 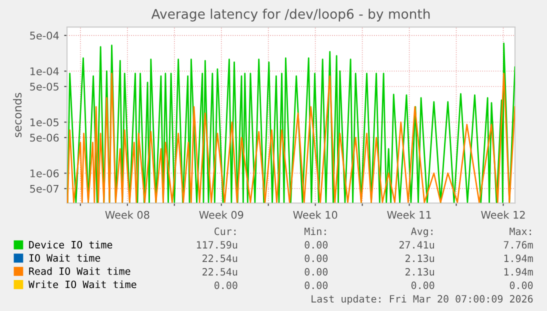 I want to click on text: 27.41u, so click(x=416, y=245).